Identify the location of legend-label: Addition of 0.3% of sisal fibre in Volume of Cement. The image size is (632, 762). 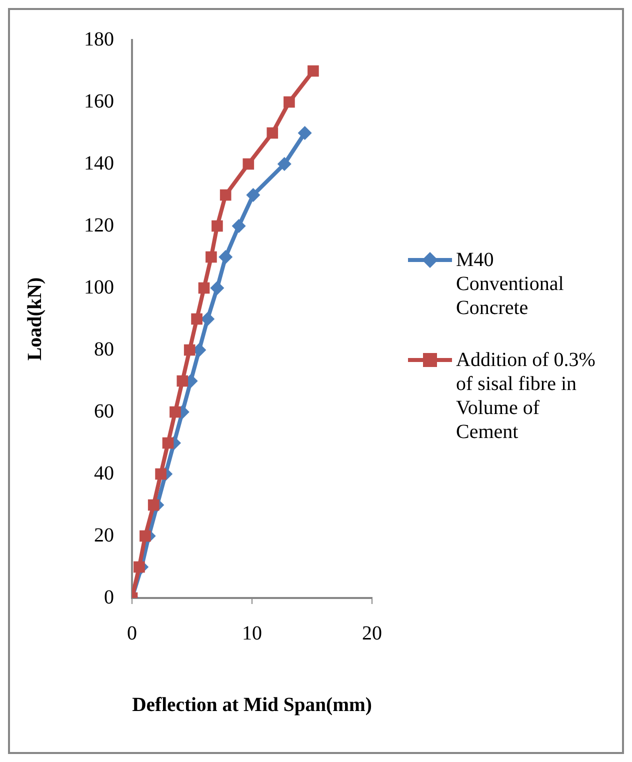
(526, 396).